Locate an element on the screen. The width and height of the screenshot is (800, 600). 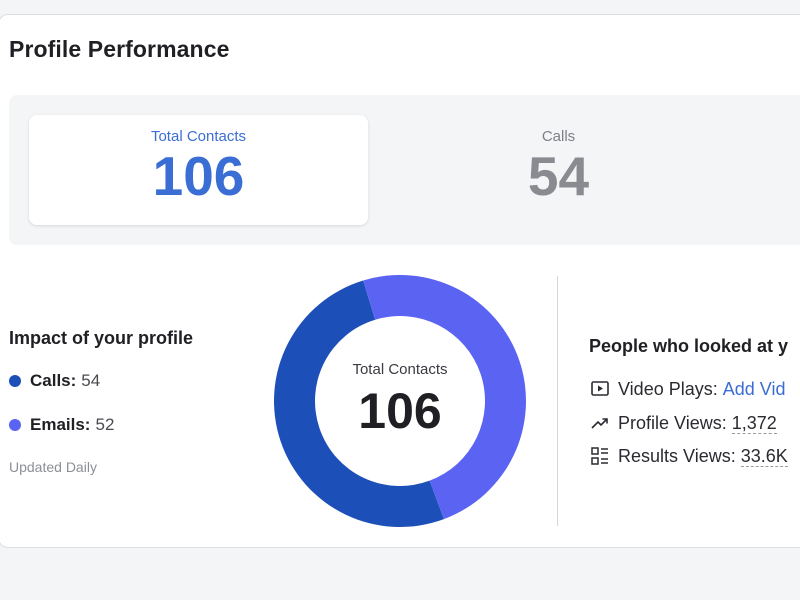
stat-value: 54 is located at coordinates (558, 176).